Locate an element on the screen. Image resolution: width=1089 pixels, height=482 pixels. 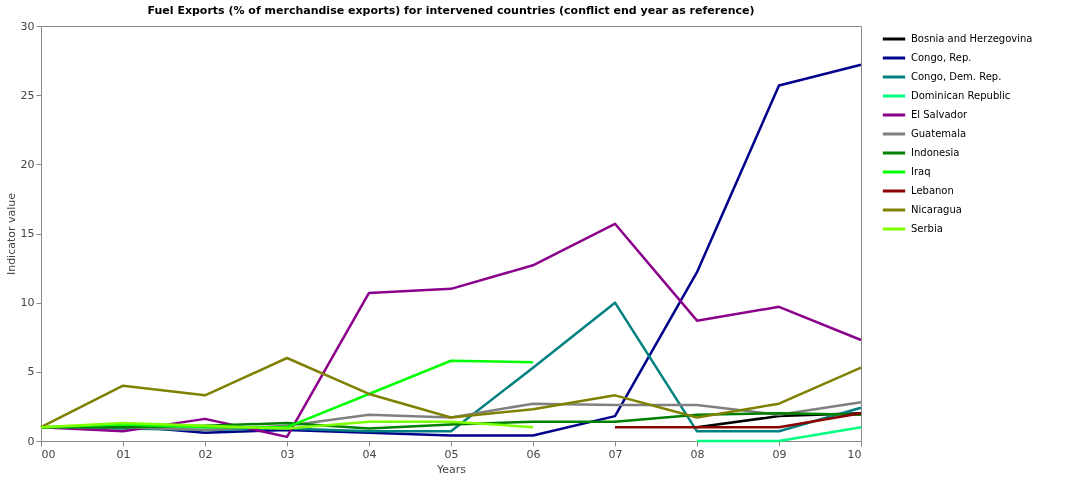
y-tick-label: 25 is located at coordinates (27, 95).